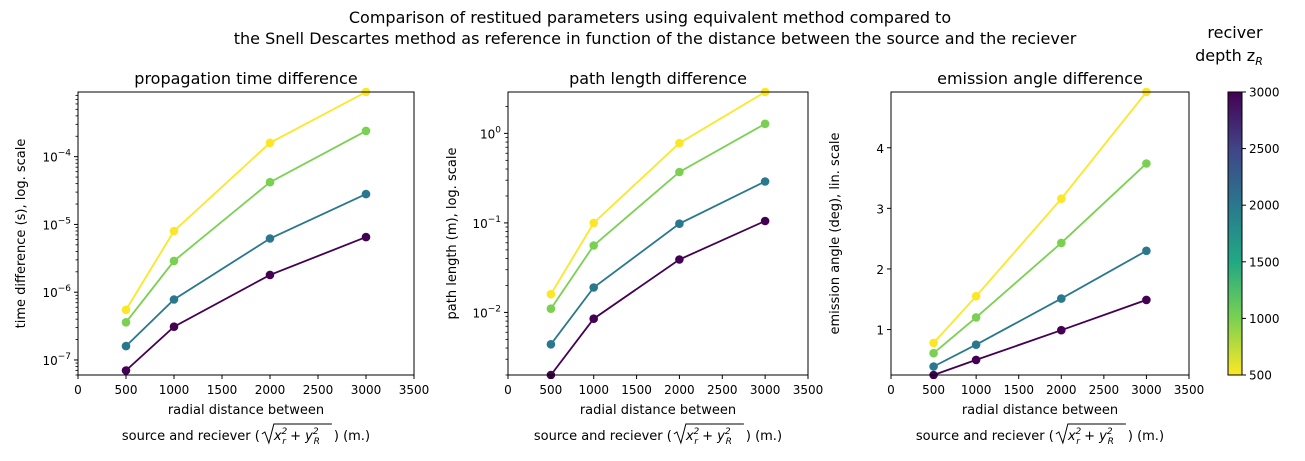 This screenshot has height=461, width=1305. Describe the element at coordinates (452, 234) in the screenshot. I see `y-axis-label: path length (m), log. scale` at that location.